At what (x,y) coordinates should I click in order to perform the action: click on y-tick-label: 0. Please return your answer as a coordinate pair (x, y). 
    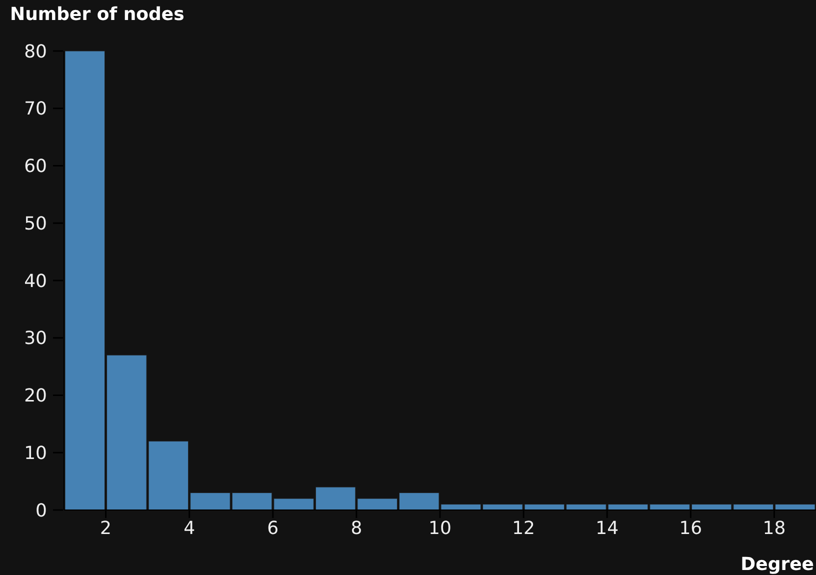
    Looking at the image, I should click on (41, 511).